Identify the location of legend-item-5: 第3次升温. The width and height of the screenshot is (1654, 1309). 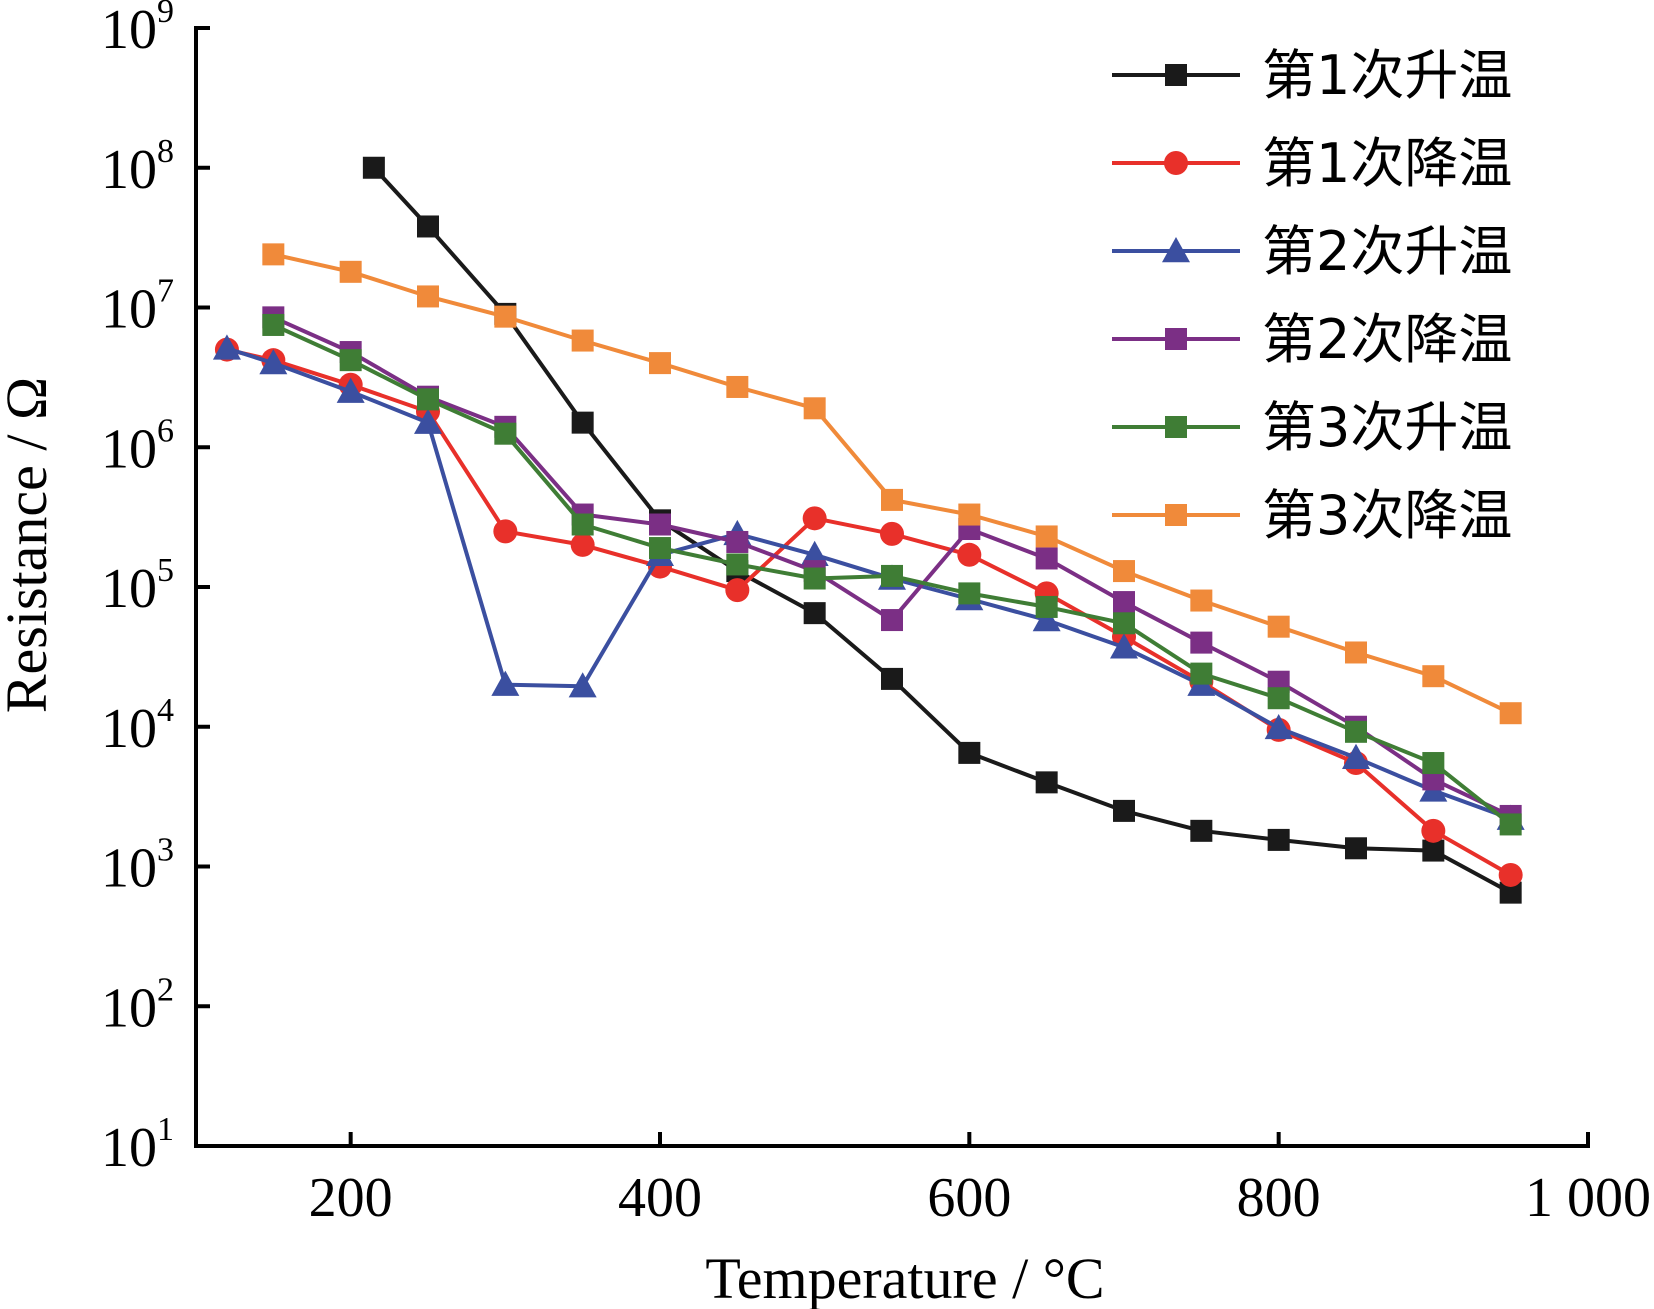
(1312, 427).